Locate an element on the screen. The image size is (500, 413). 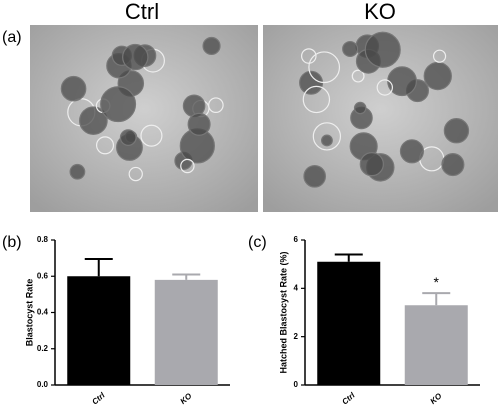
panel-label: (c) is located at coordinates (257, 242).